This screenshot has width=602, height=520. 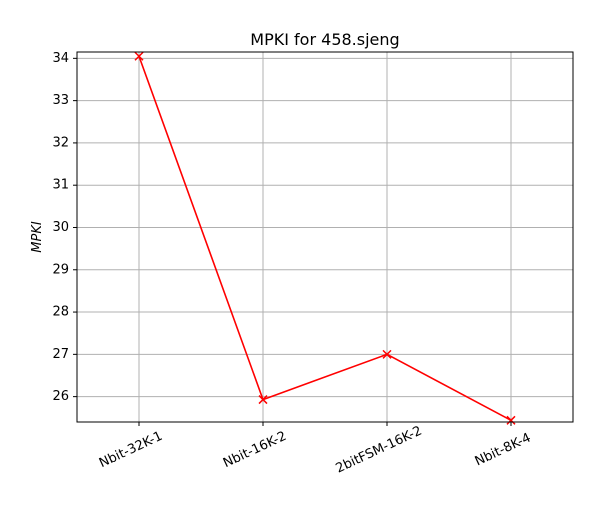 What do you see at coordinates (60, 354) in the screenshot?
I see `y-tick-label: 27` at bounding box center [60, 354].